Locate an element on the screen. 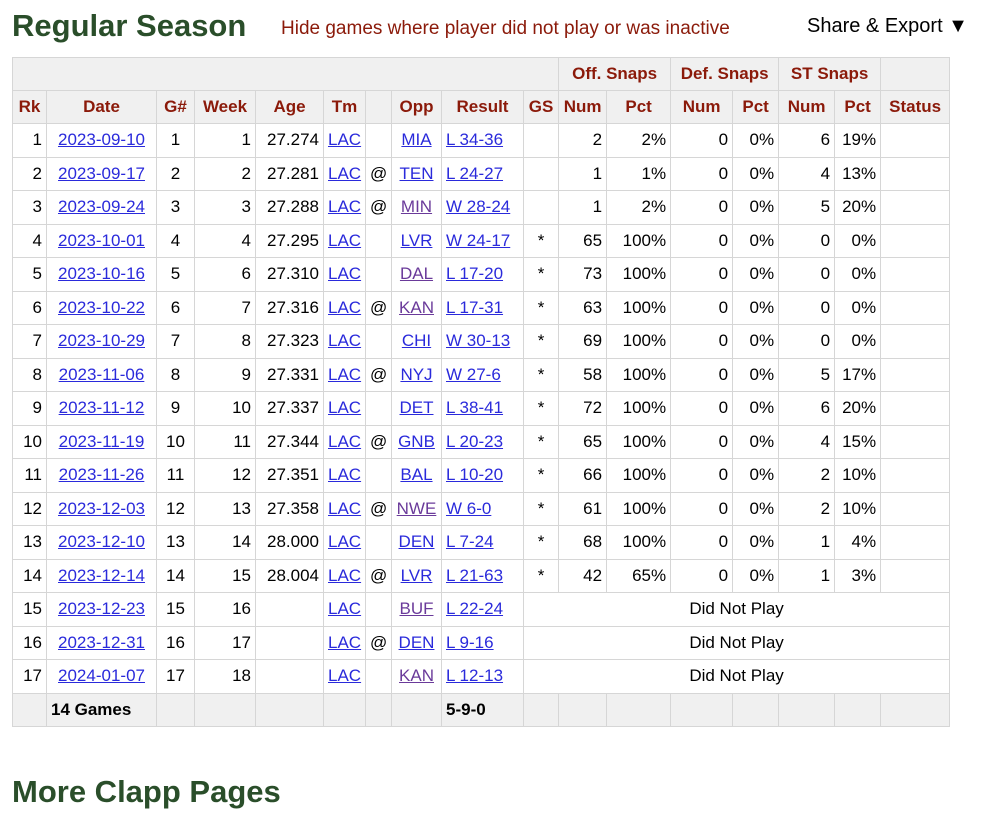  column-header-st-num: Num is located at coordinates (807, 107).